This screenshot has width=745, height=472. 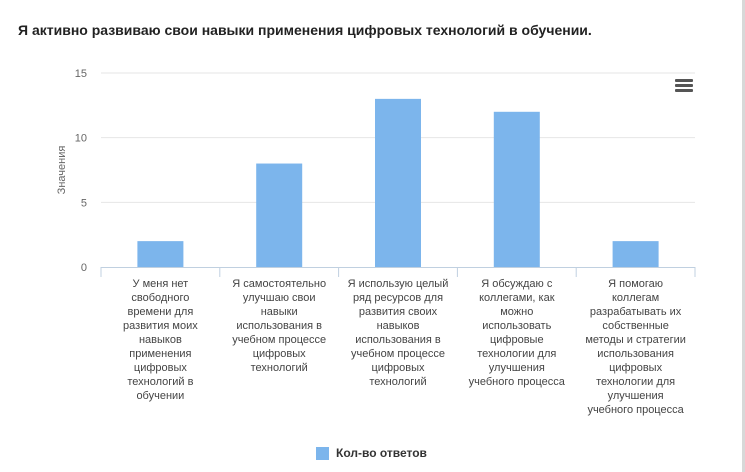 What do you see at coordinates (81, 139) in the screenshot?
I see `y-tick-label: 10` at bounding box center [81, 139].